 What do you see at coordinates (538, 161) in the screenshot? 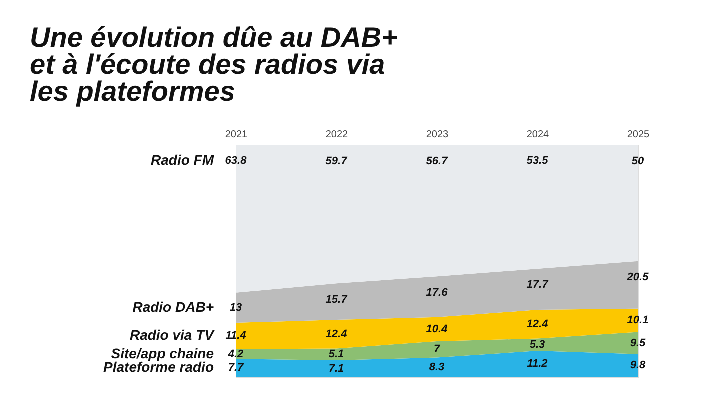
I see `data-label: 53.5` at bounding box center [538, 161].